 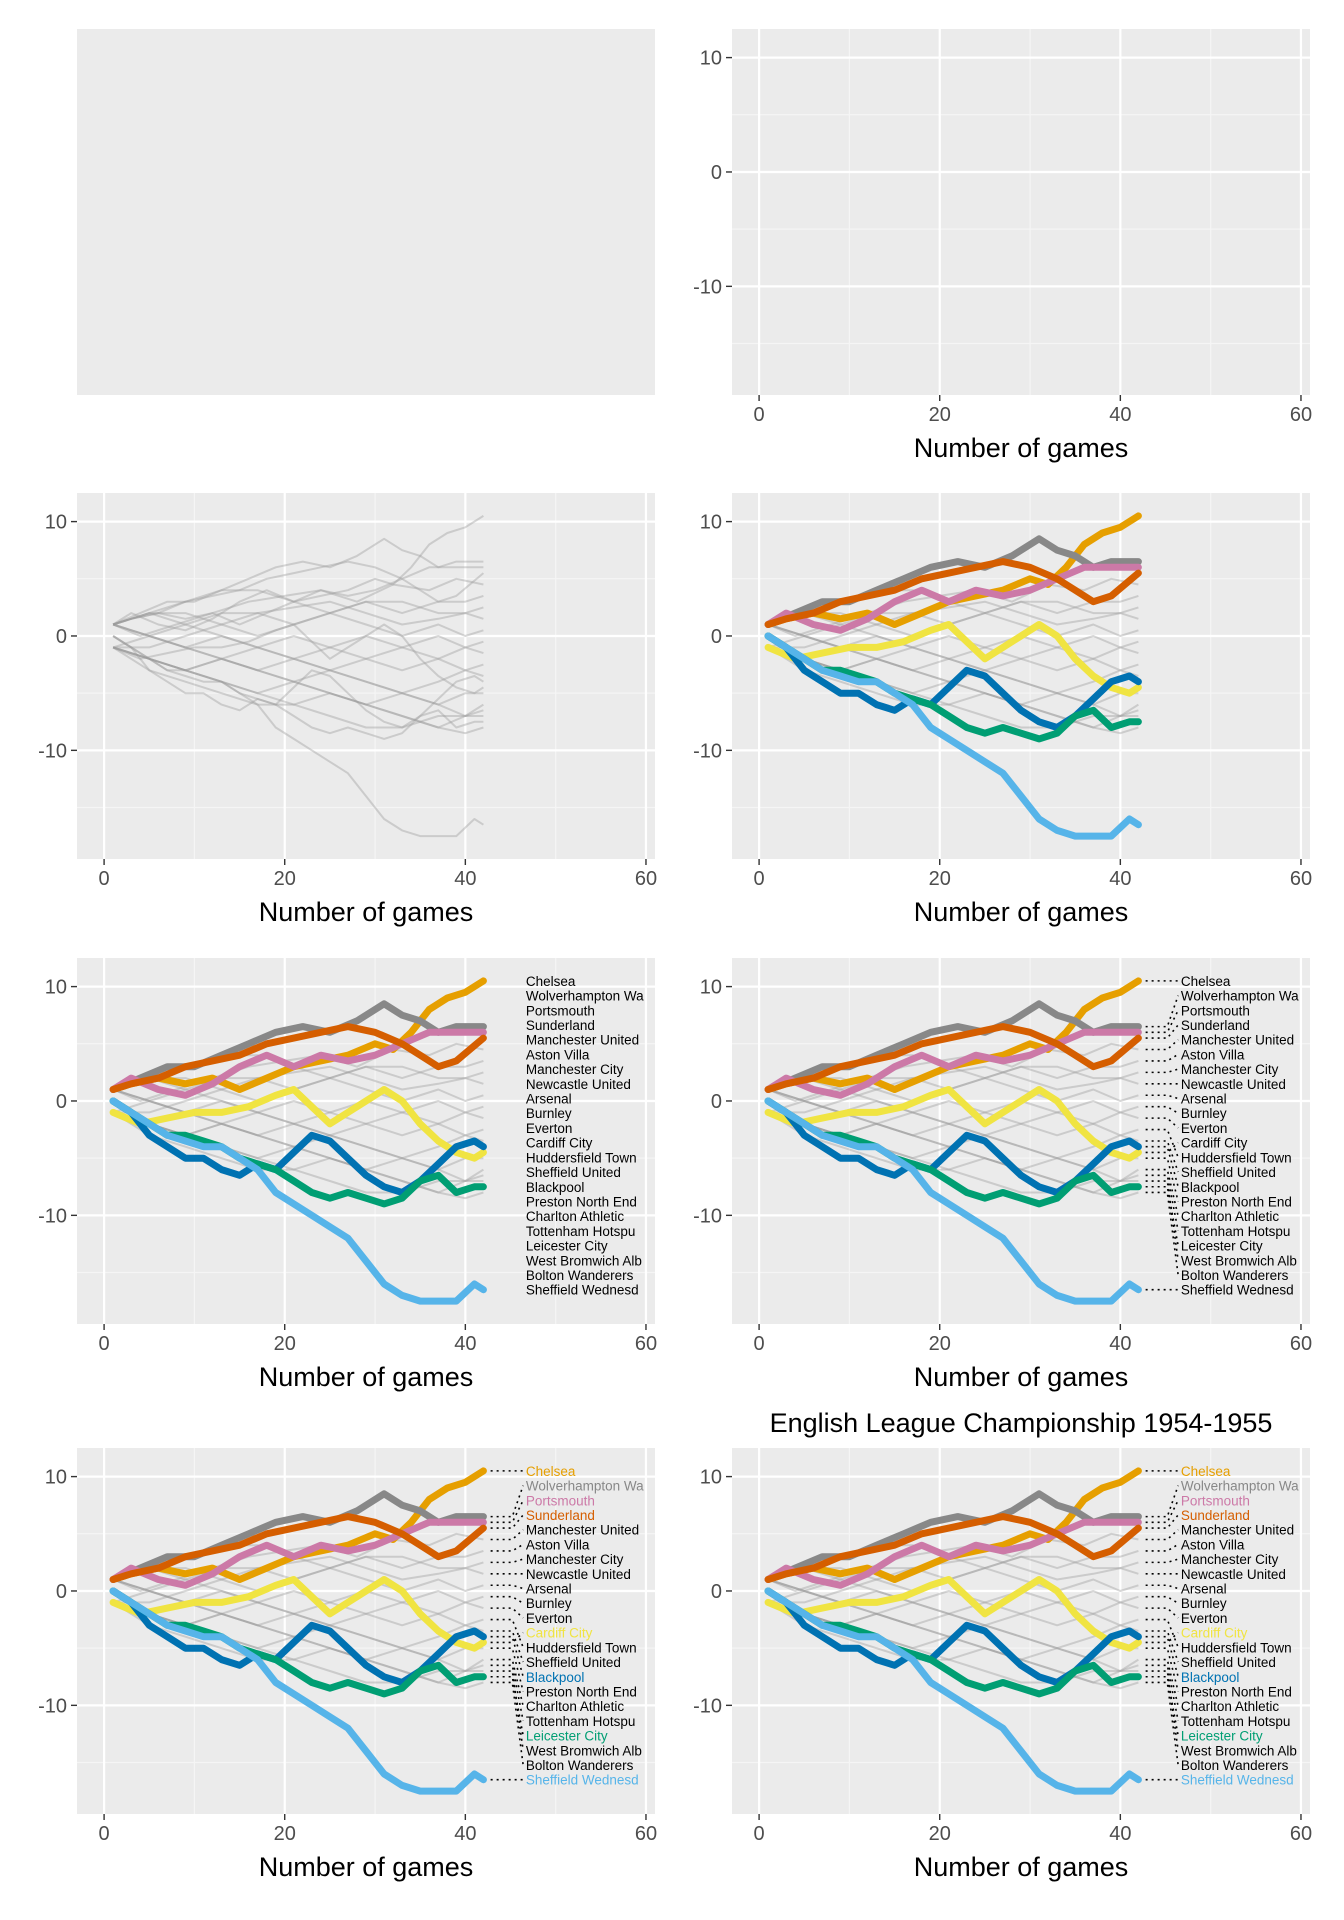 I want to click on panel-background, so click(x=366, y=212).